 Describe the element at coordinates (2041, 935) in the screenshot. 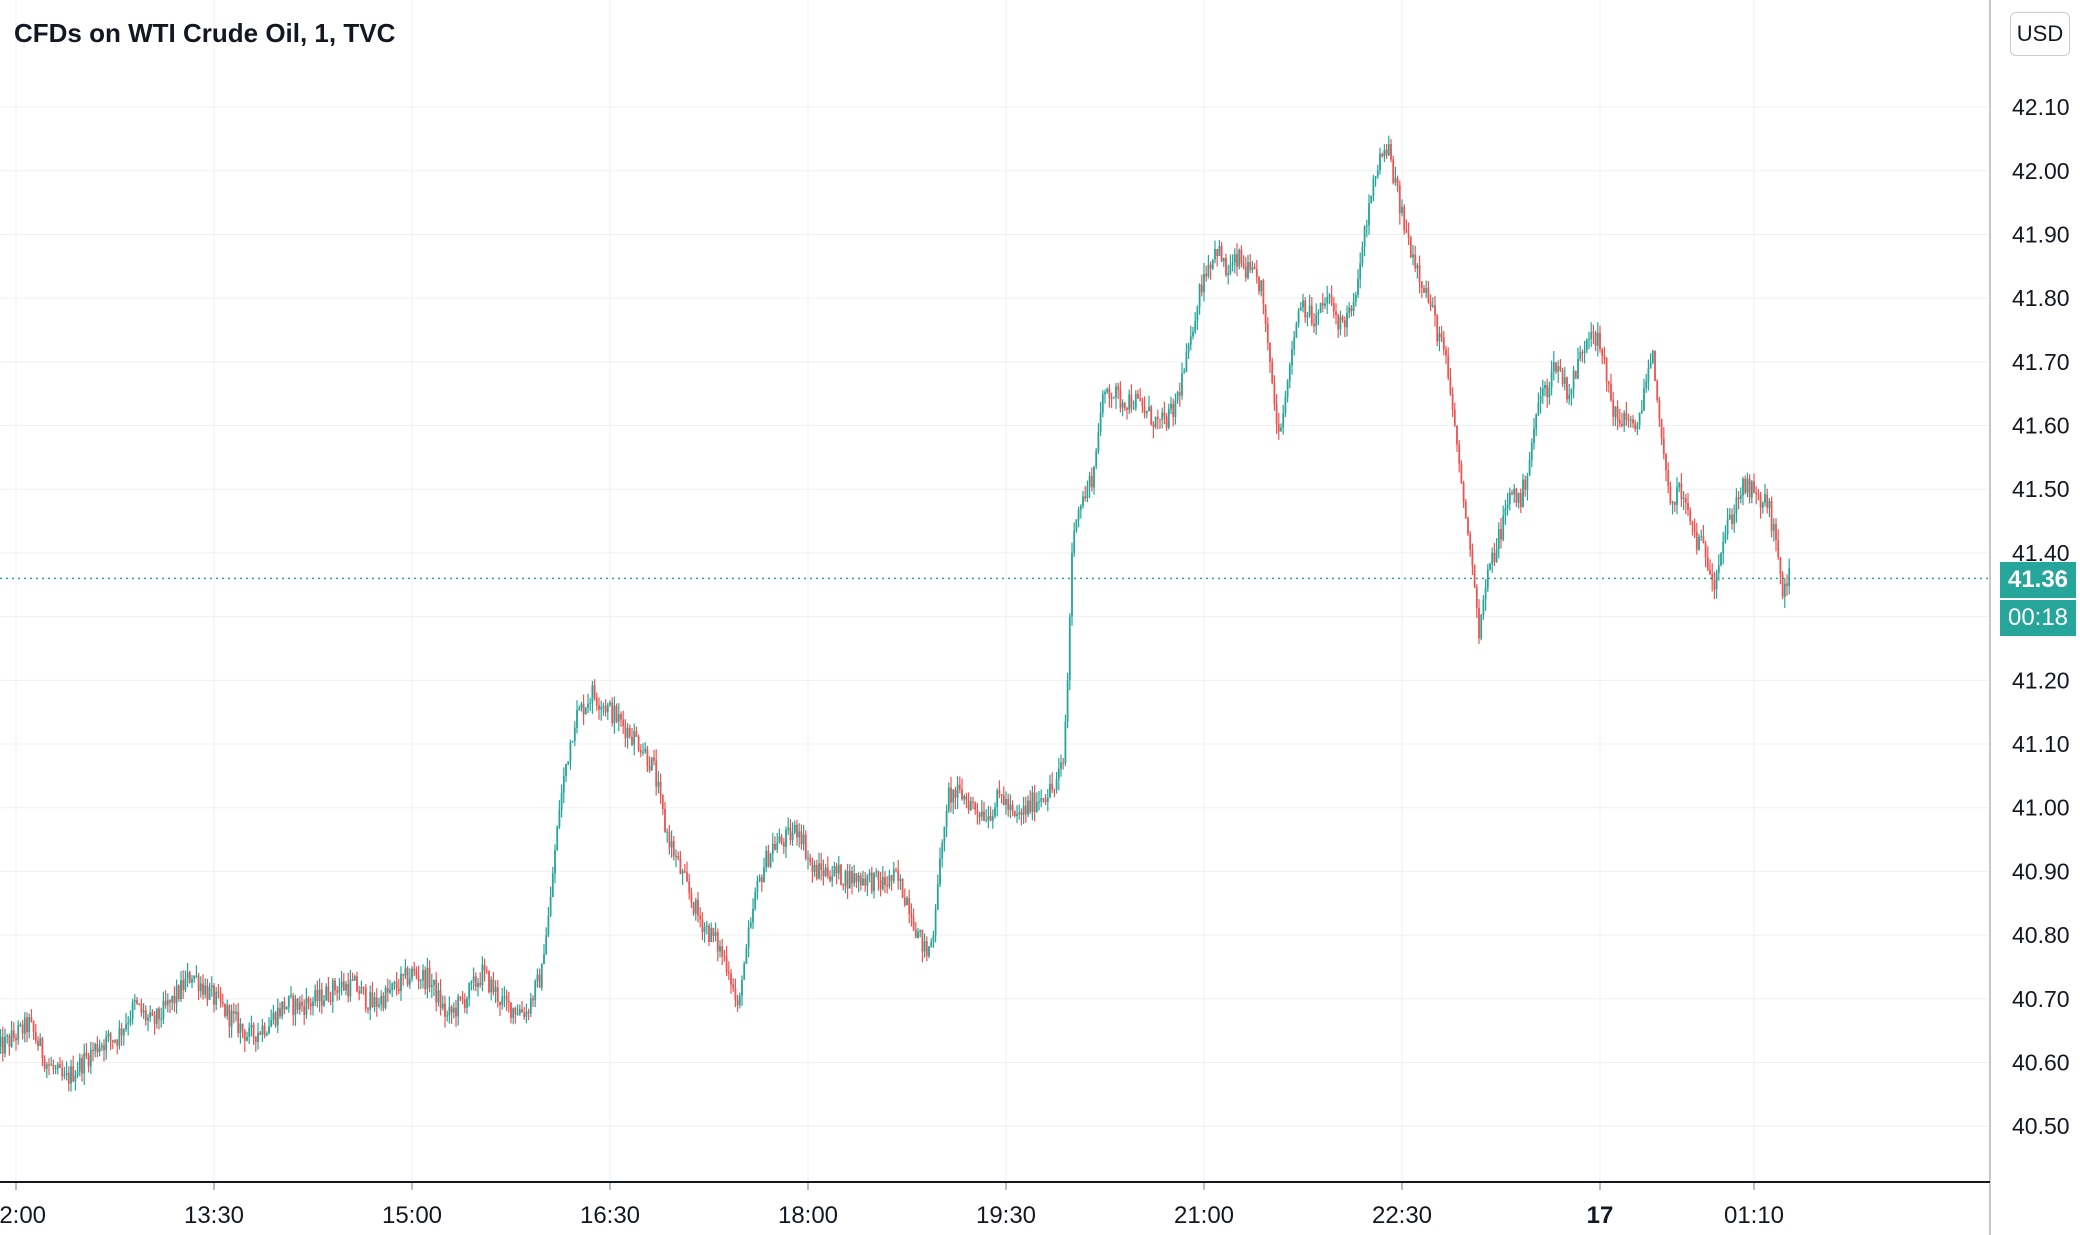

I see `y-tick-label: 40.80` at that location.